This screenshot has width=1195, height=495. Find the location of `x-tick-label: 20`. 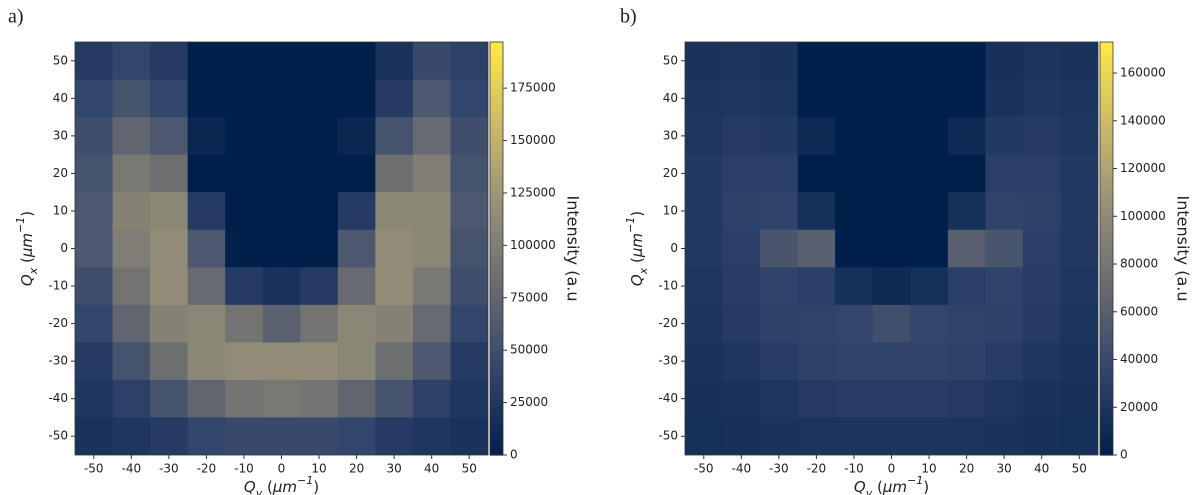

x-tick-label: 20 is located at coordinates (356, 469).